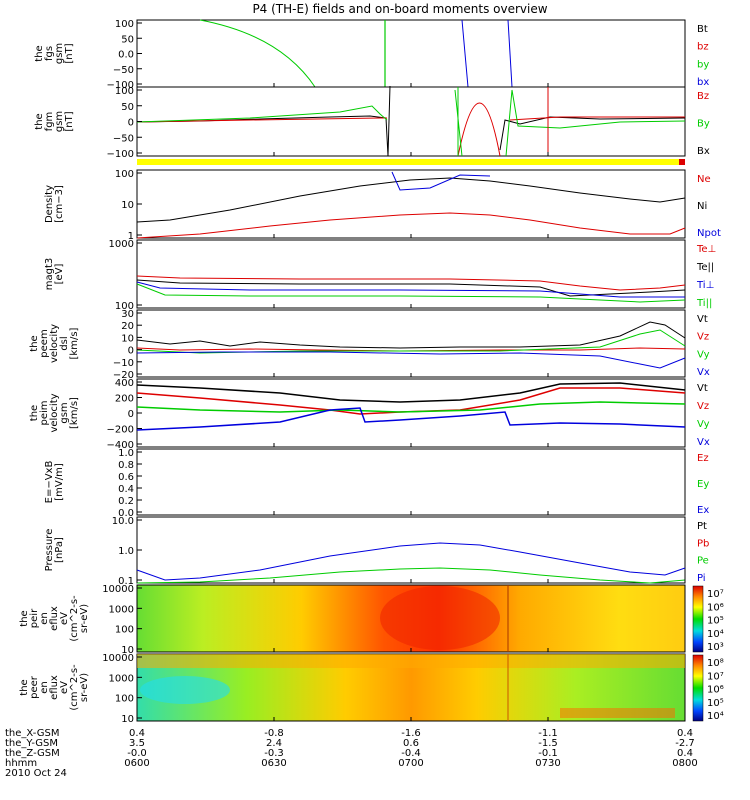 The height and width of the screenshot is (800, 750). I want to click on footer-z-4: 0.4, so click(685, 753).